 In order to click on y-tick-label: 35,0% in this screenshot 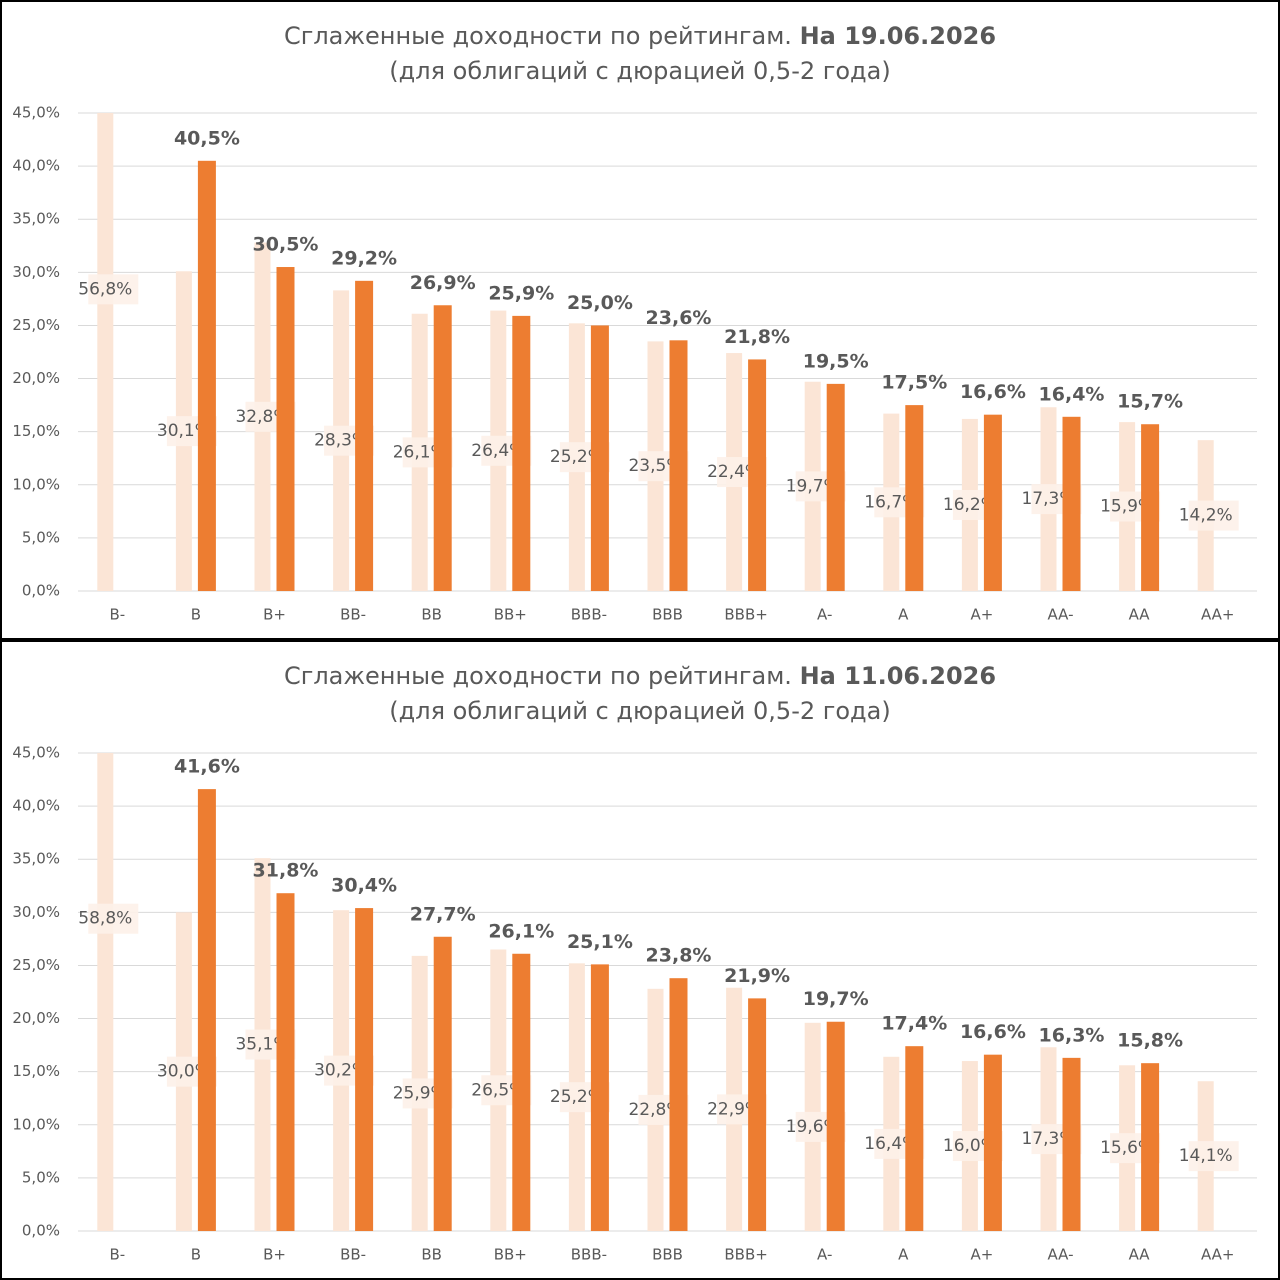, I will do `click(36, 859)`.